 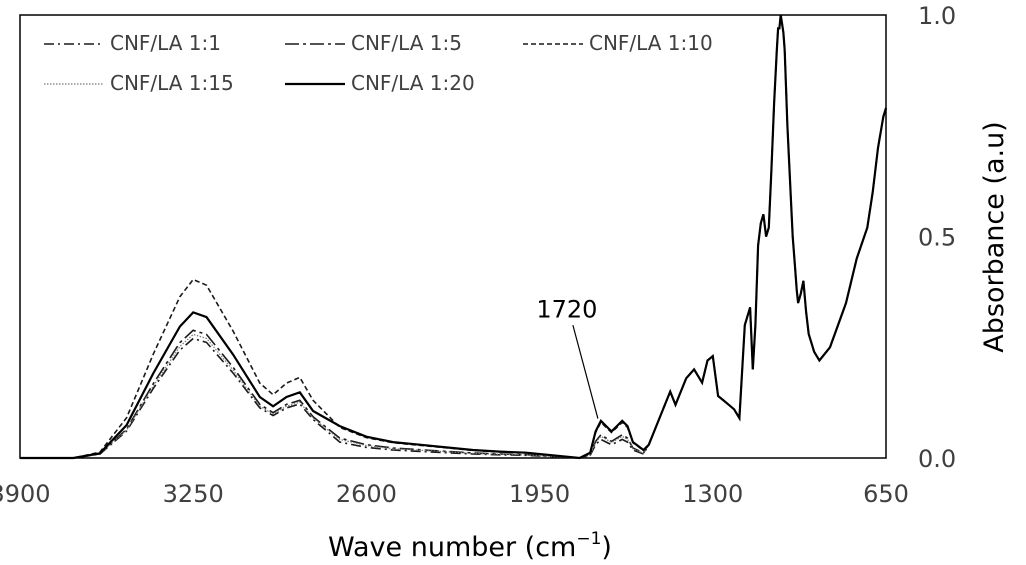 I want to click on legend-label: CNF/LA 1:1, so click(x=165, y=43).